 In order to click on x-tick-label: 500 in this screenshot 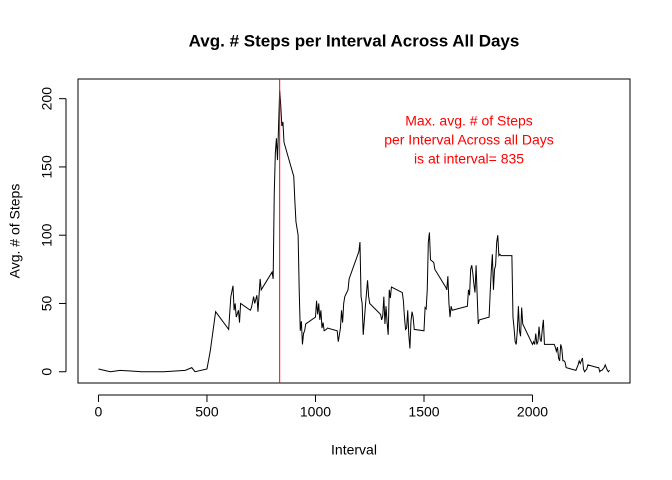, I will do `click(207, 412)`.